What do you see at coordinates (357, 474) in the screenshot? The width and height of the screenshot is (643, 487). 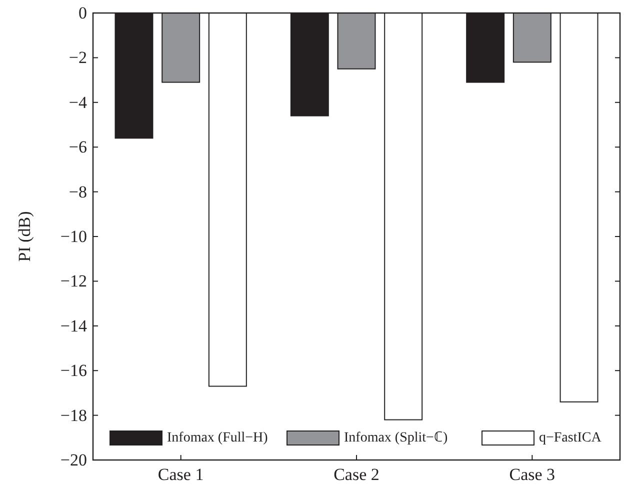 I see `x-tick-label: Case 2` at bounding box center [357, 474].